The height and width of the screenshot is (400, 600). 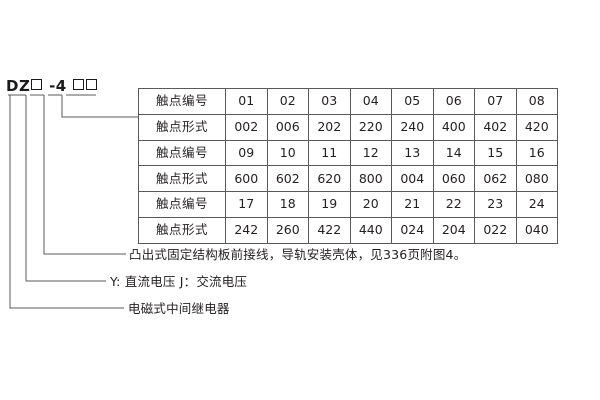 What do you see at coordinates (329, 101) in the screenshot?
I see `table-cell: 03` at bounding box center [329, 101].